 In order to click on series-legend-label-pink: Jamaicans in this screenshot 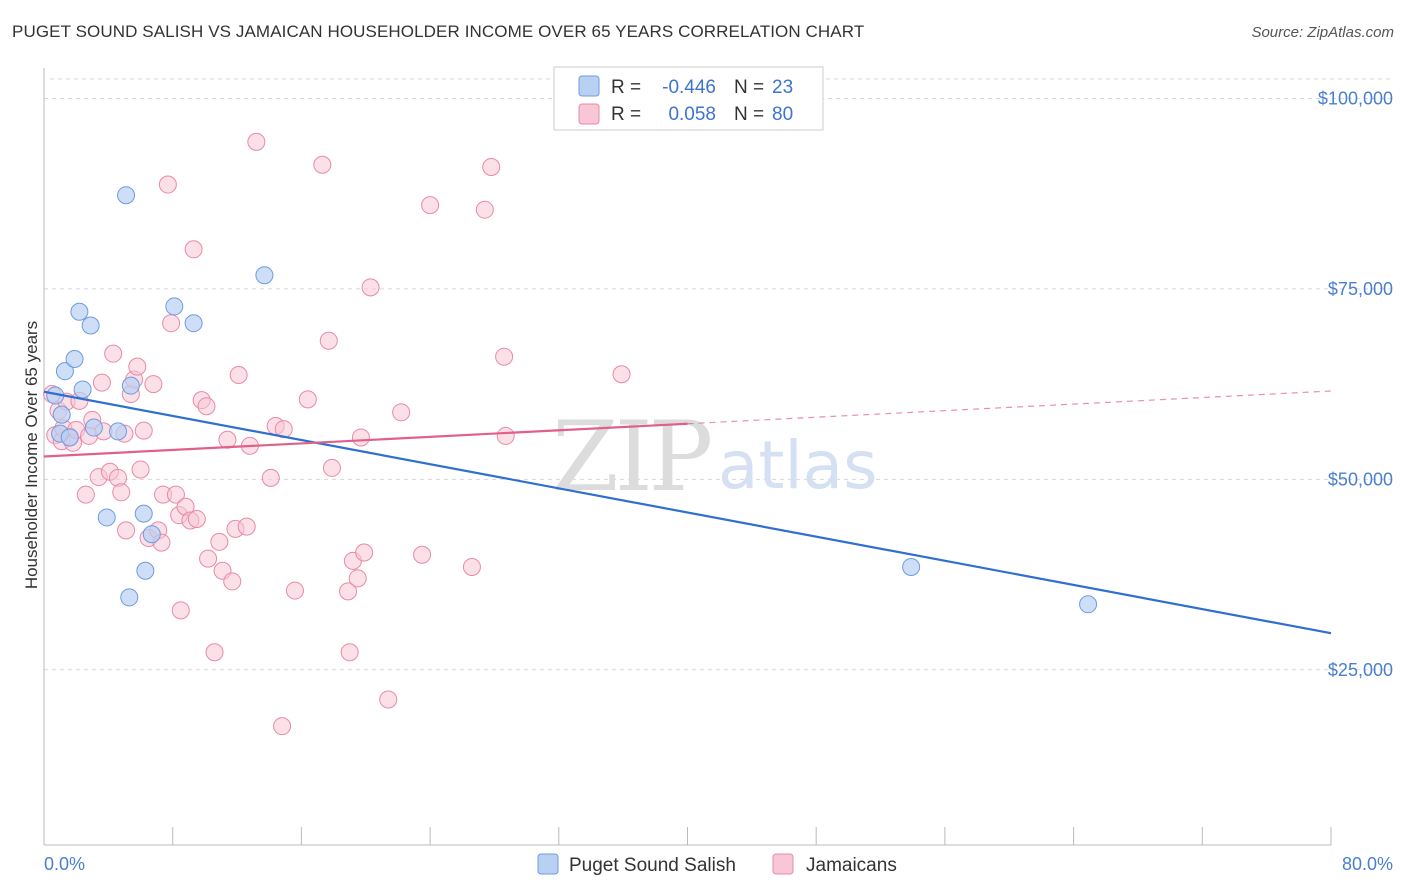, I will do `click(851, 865)`.